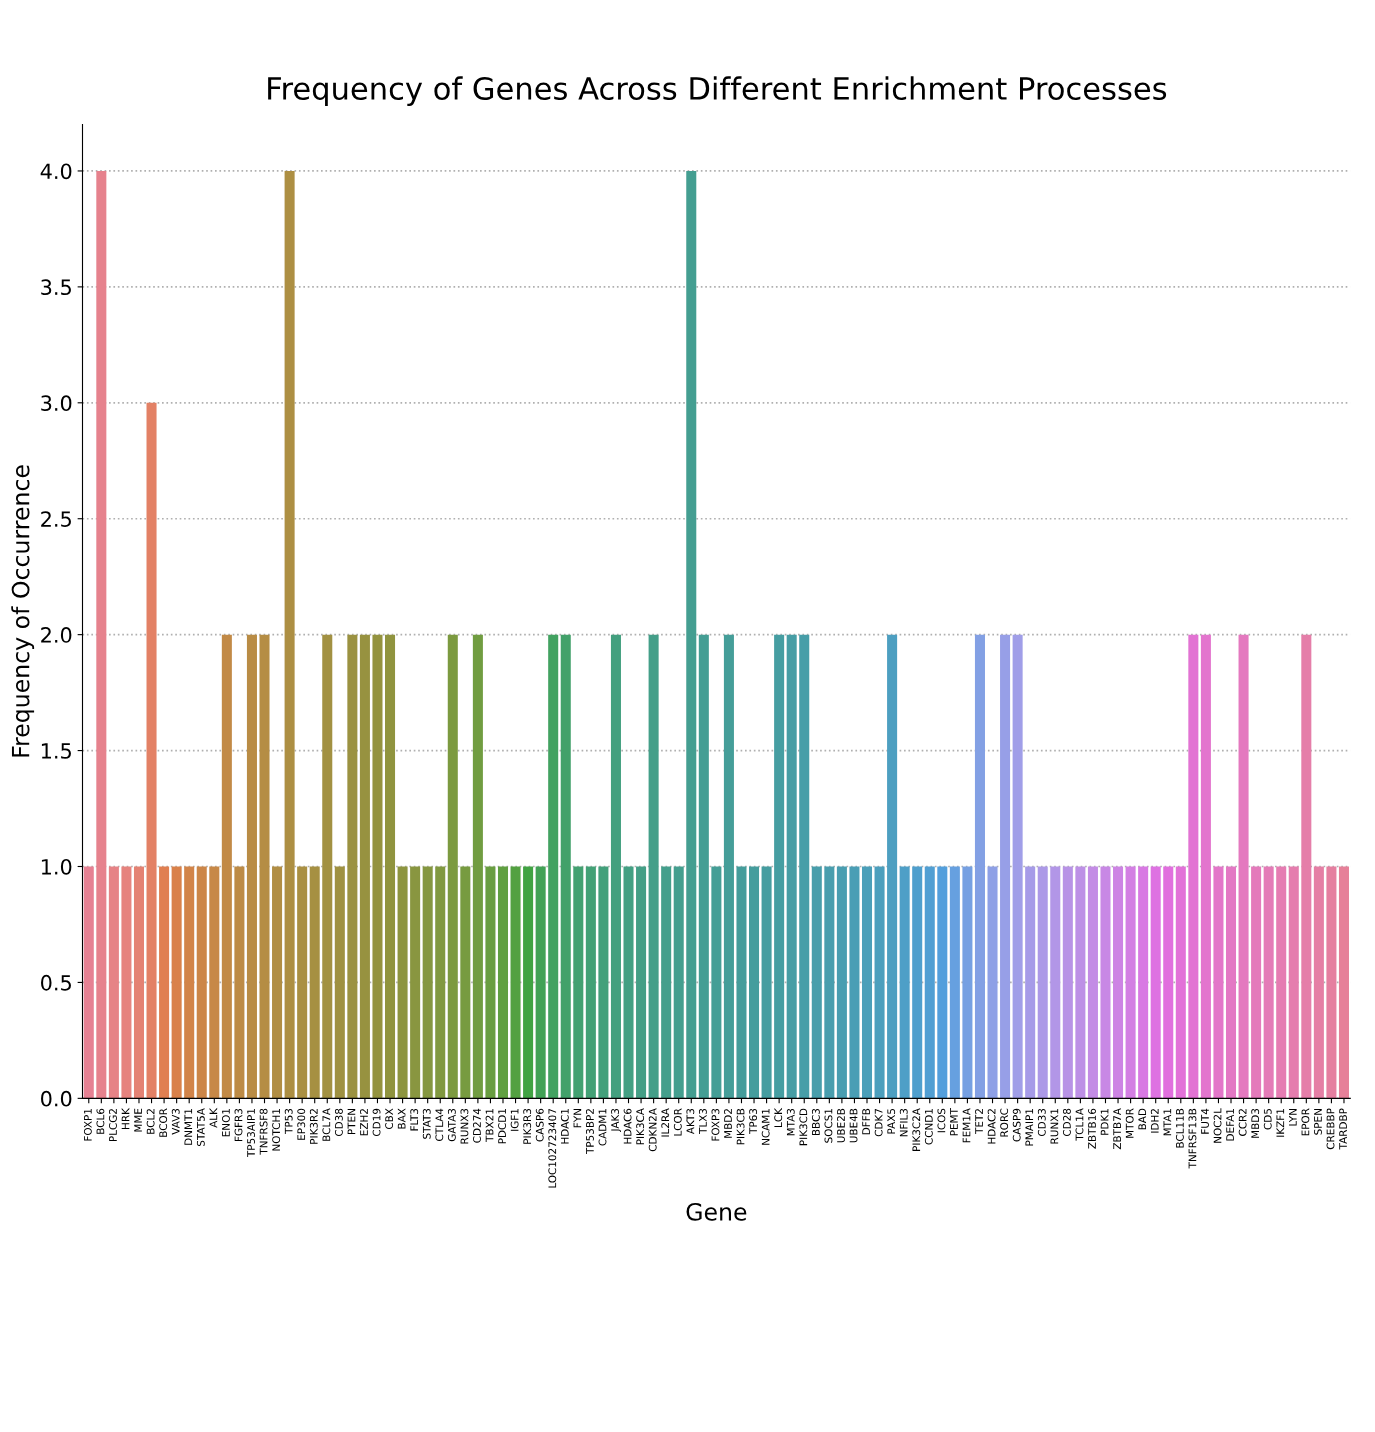  Describe the element at coordinates (288, 1121) in the screenshot. I see `x-tick-label: TP53` at that location.